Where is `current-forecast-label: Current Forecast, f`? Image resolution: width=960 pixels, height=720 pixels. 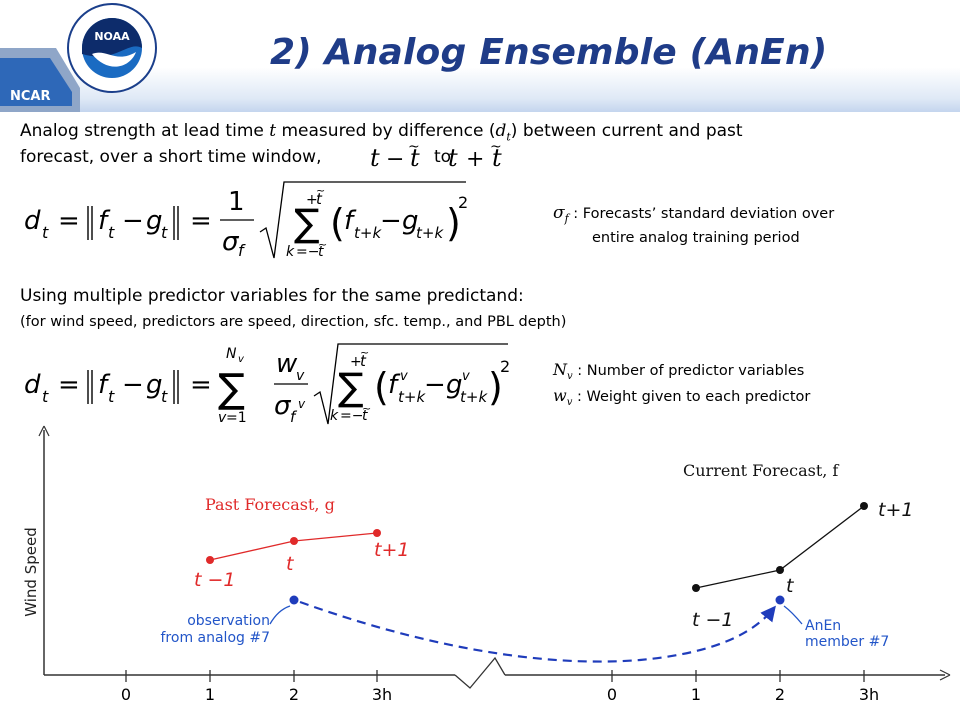
current-forecast-label: Current Forecast, f is located at coordinates (761, 470).